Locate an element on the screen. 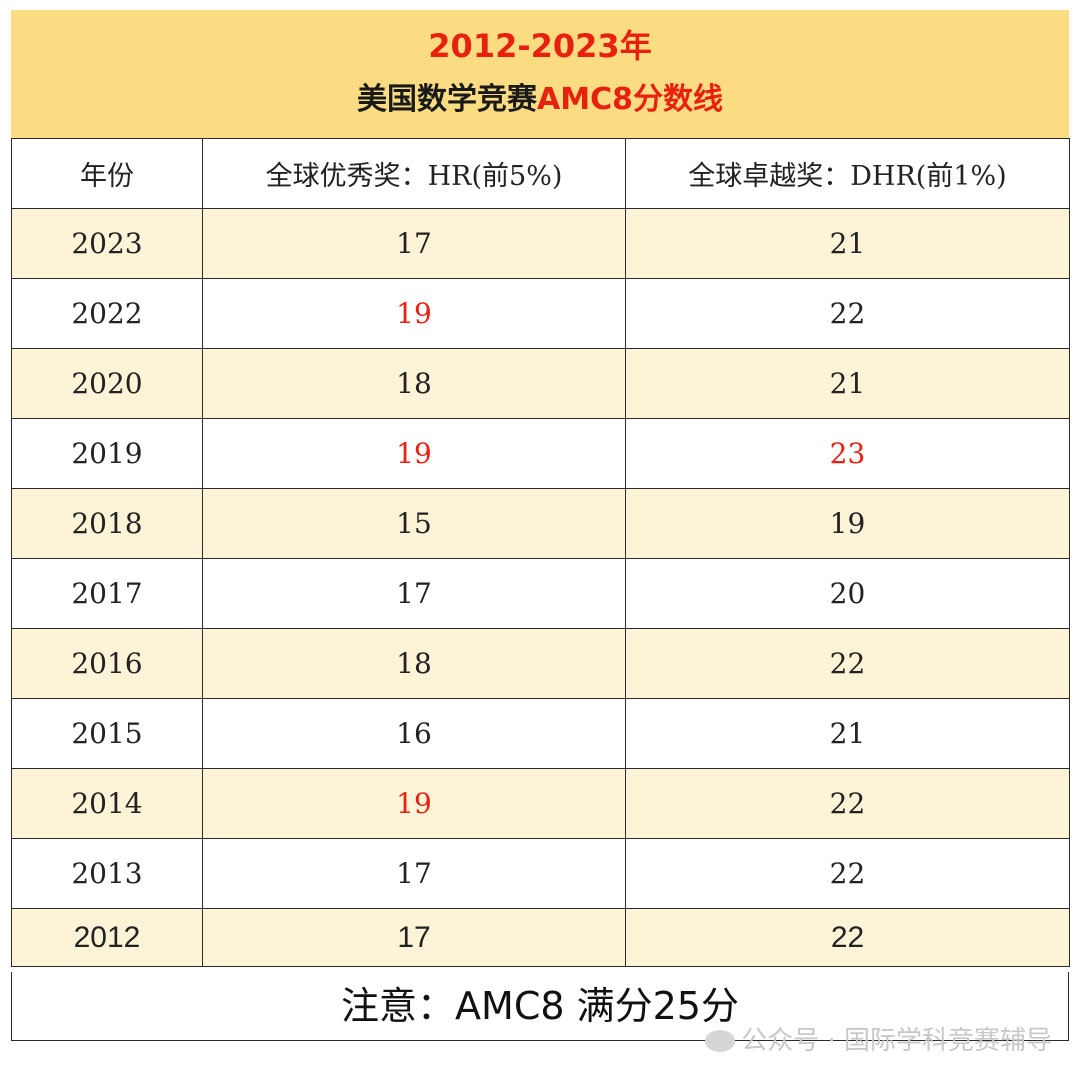 This screenshot has width=1080, height=1081. note-text: 注意：AMC8 满分25分 is located at coordinates (540, 1006).